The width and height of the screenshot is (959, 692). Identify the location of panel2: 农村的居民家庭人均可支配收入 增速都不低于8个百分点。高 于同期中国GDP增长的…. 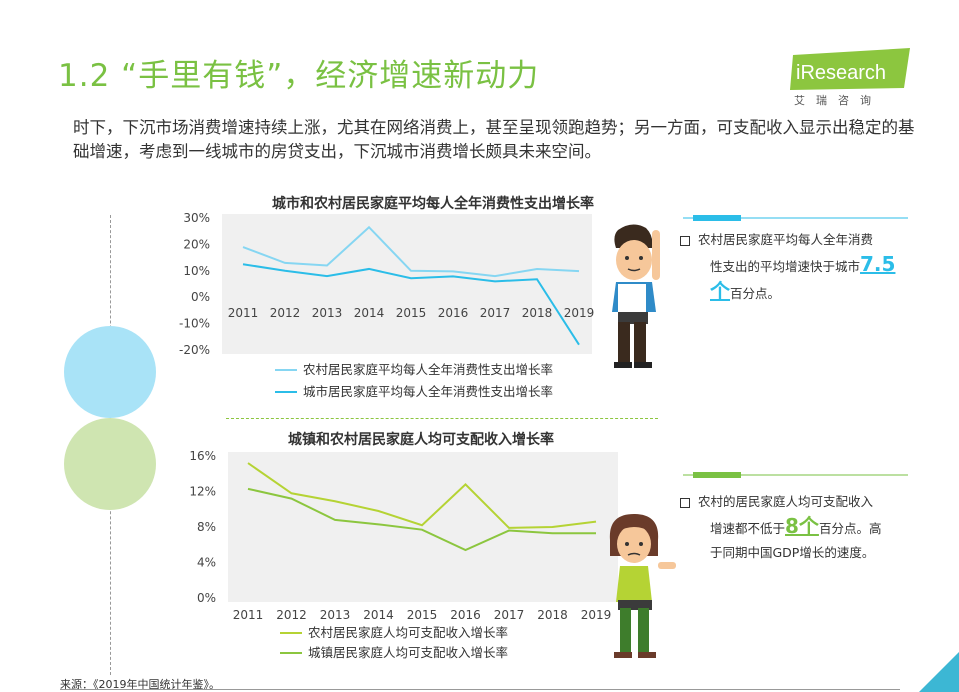
(795, 527).